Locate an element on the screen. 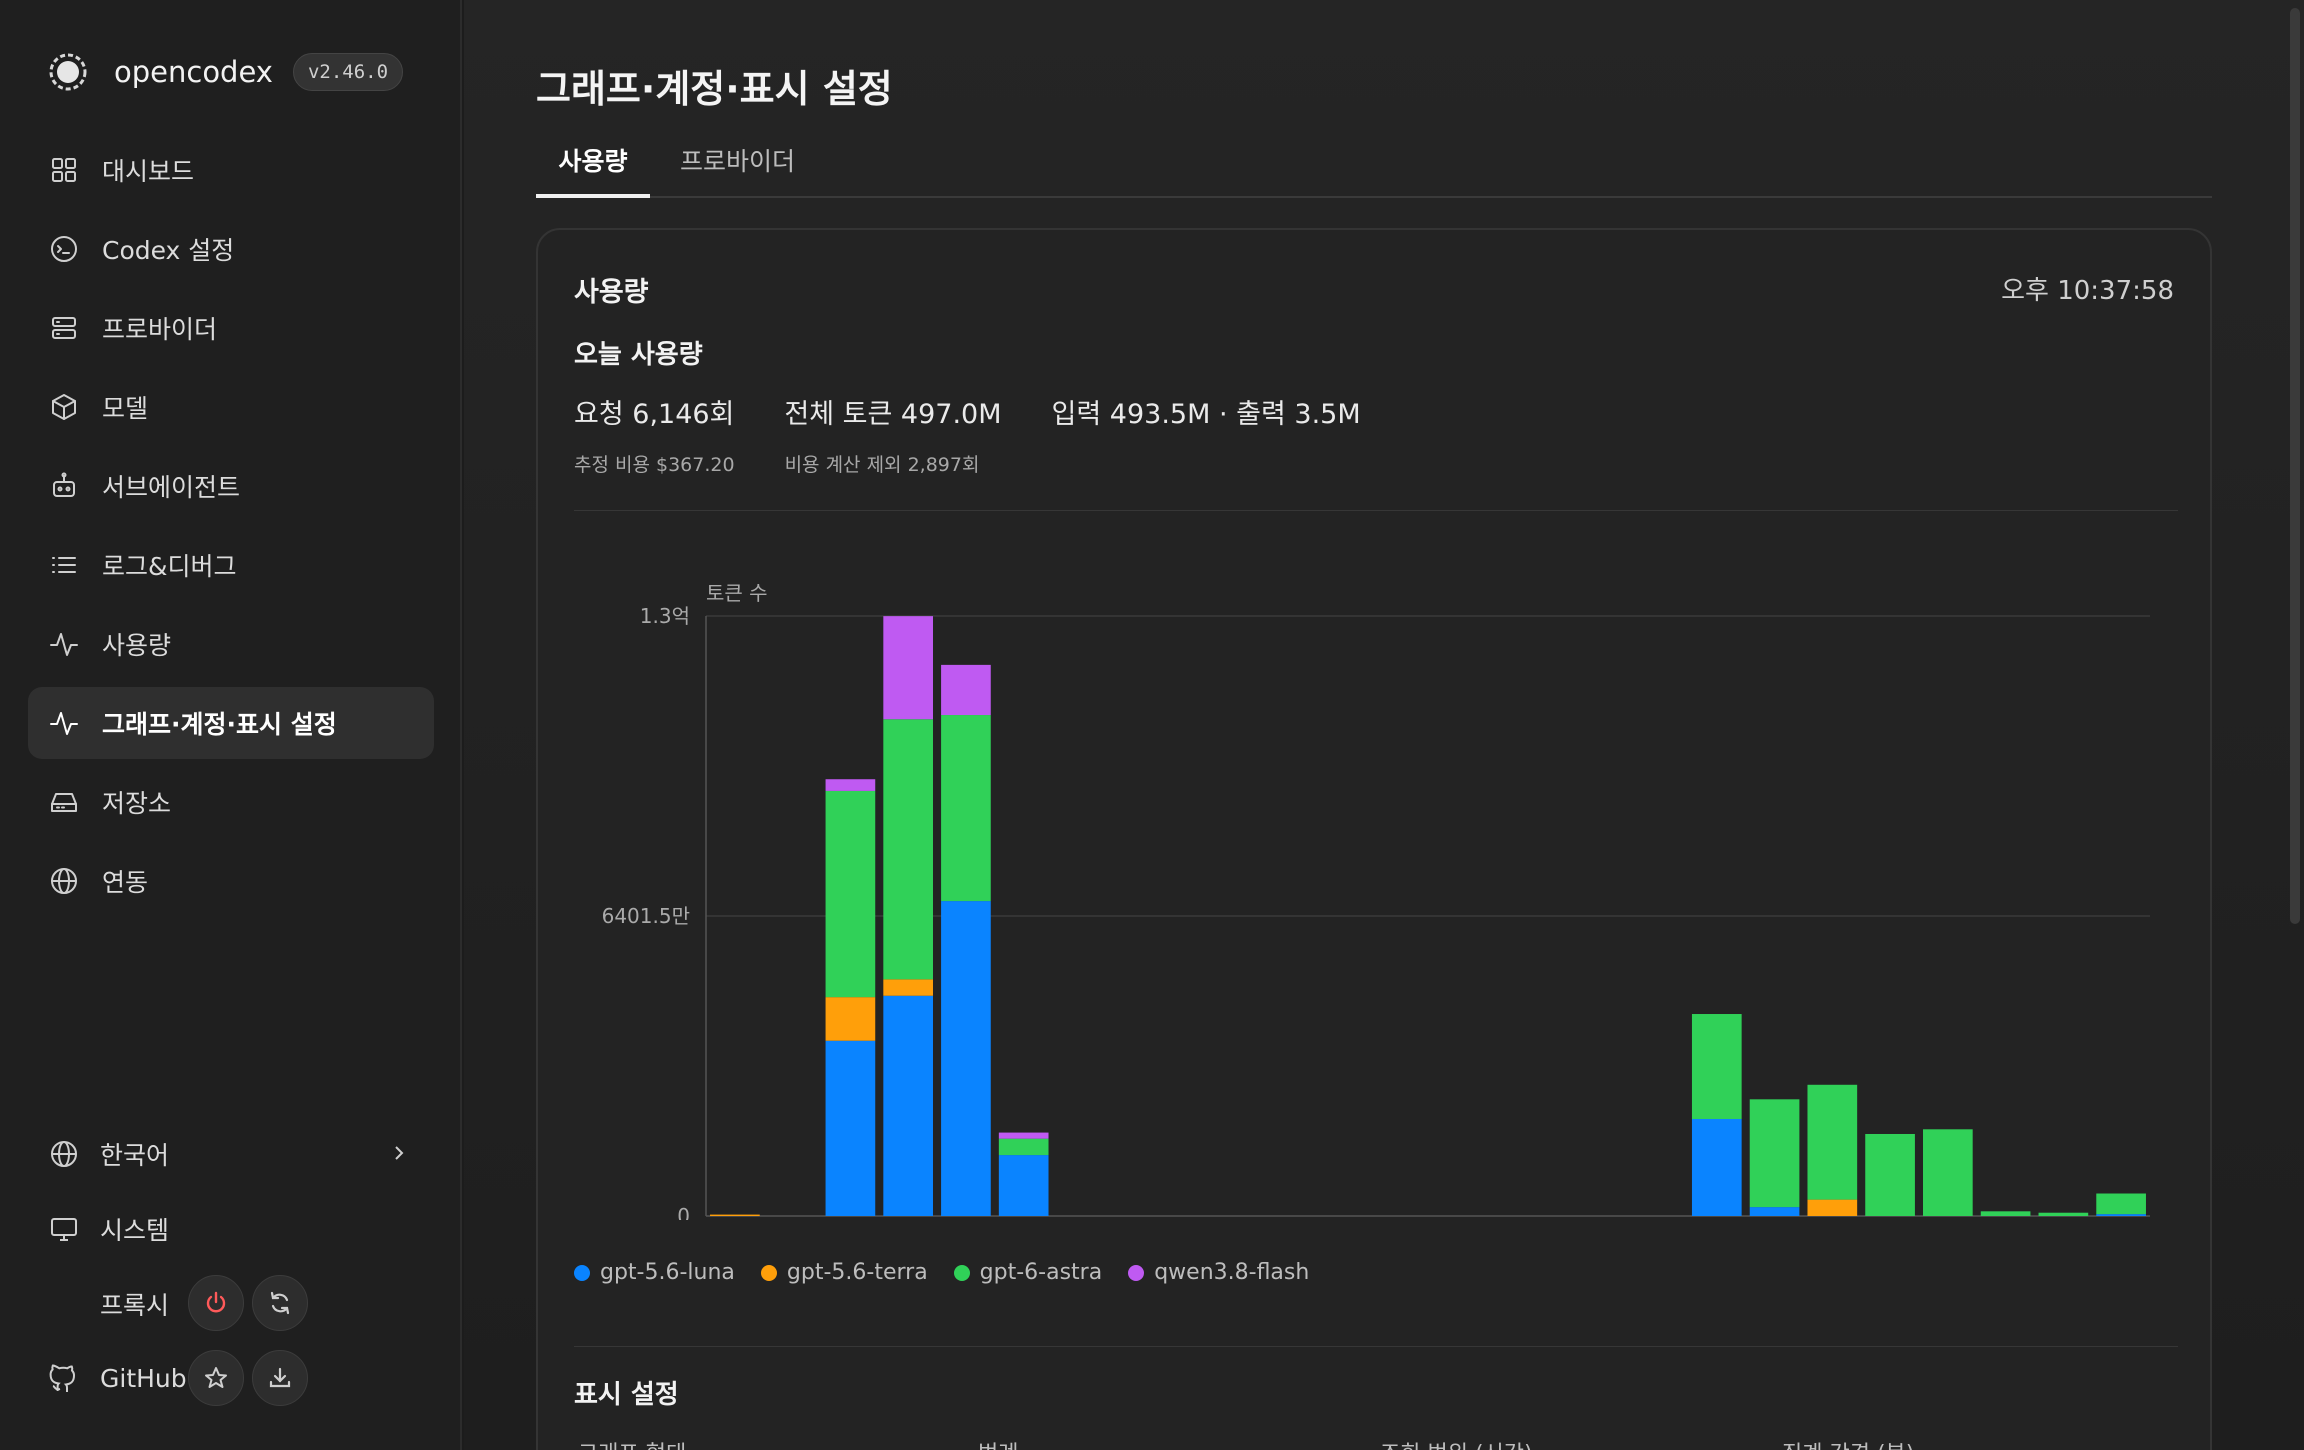 The width and height of the screenshot is (2304, 1450). power-icon is located at coordinates (216, 1302).